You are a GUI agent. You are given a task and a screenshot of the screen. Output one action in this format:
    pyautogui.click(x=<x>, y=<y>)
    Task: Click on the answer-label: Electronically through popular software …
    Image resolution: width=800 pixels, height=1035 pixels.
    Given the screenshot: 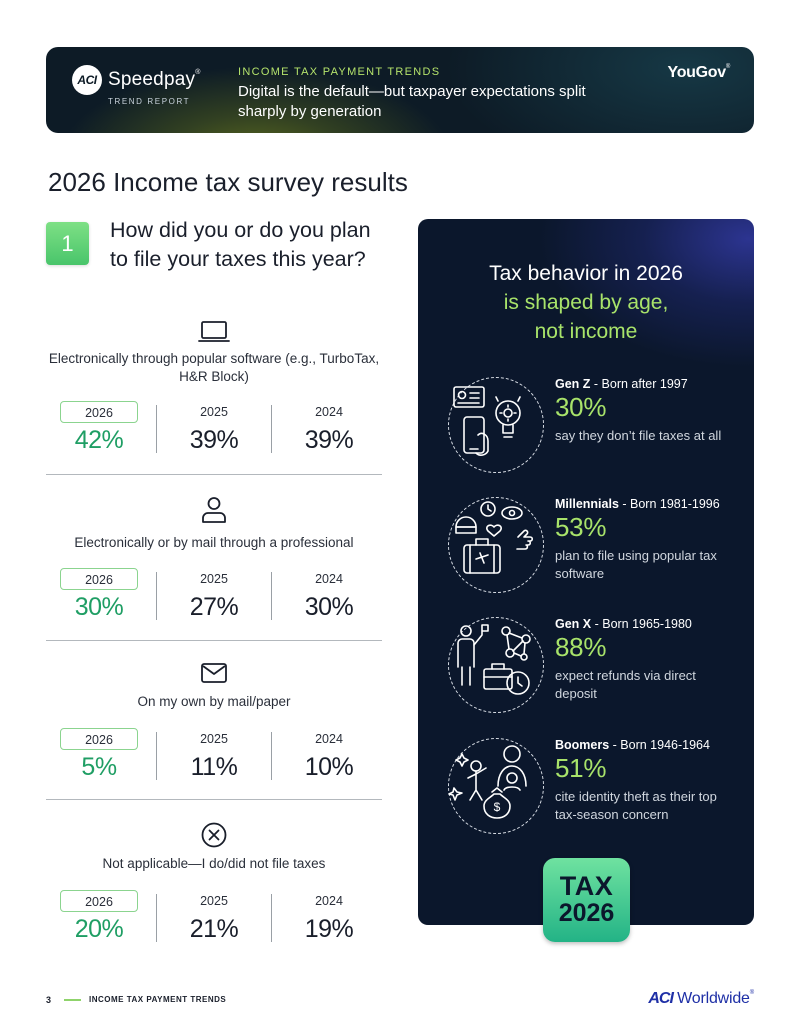 What is the action you would take?
    pyautogui.click(x=214, y=367)
    